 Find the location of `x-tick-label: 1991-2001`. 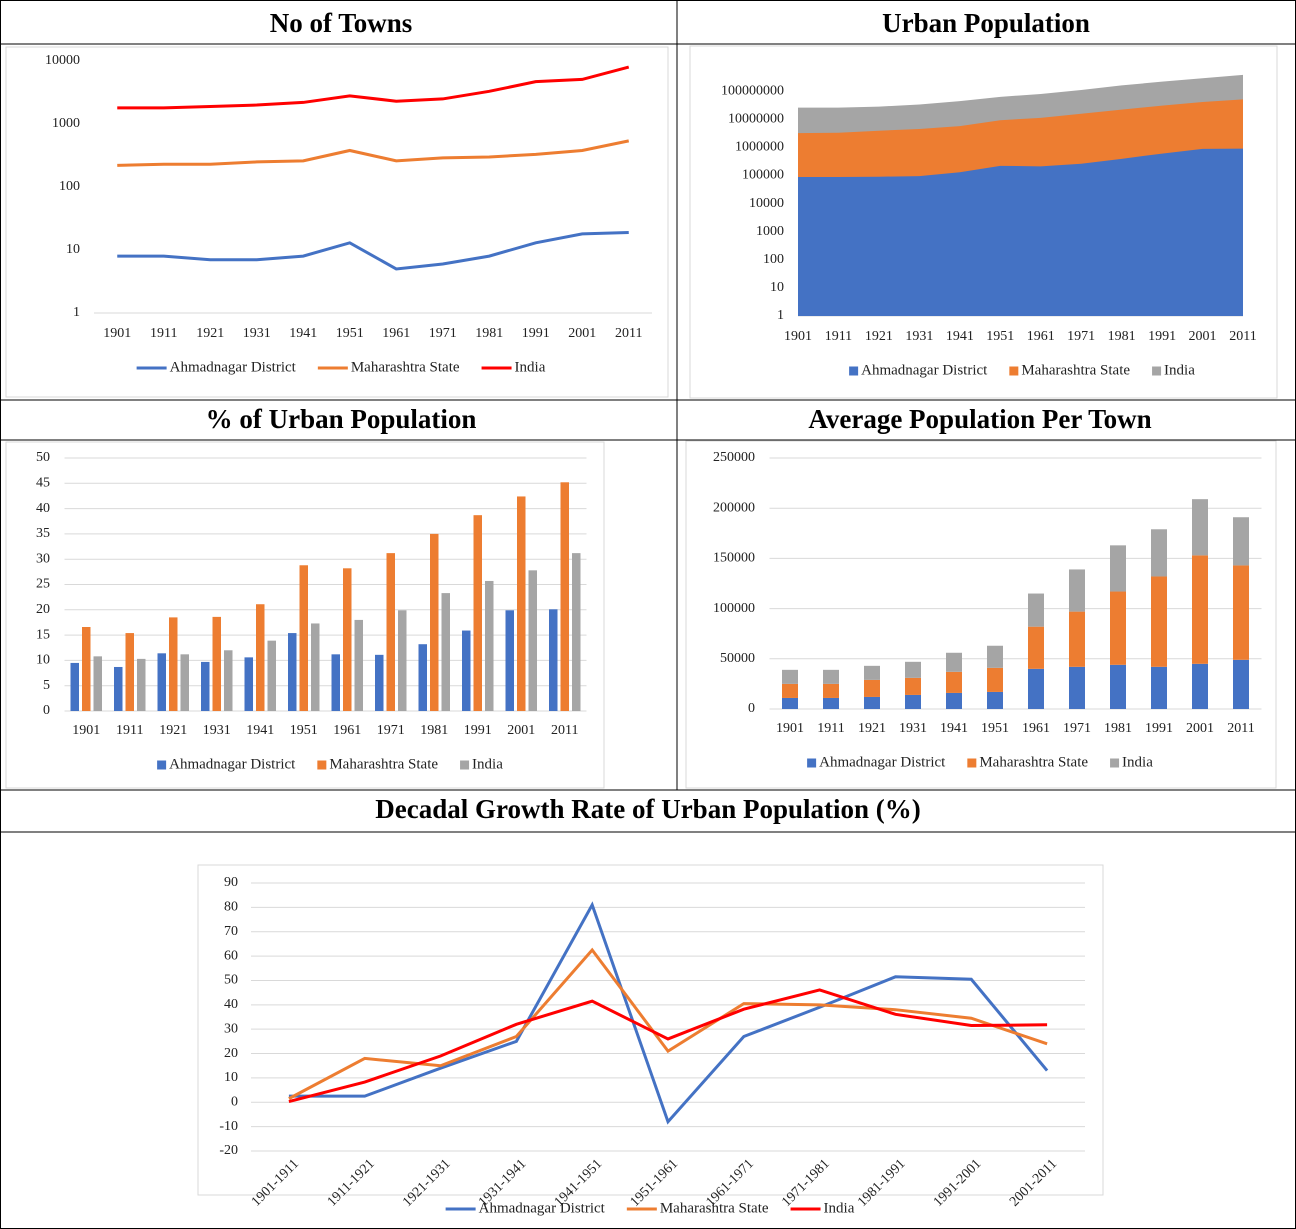

x-tick-label: 1991-2001 is located at coordinates (958, 1183).